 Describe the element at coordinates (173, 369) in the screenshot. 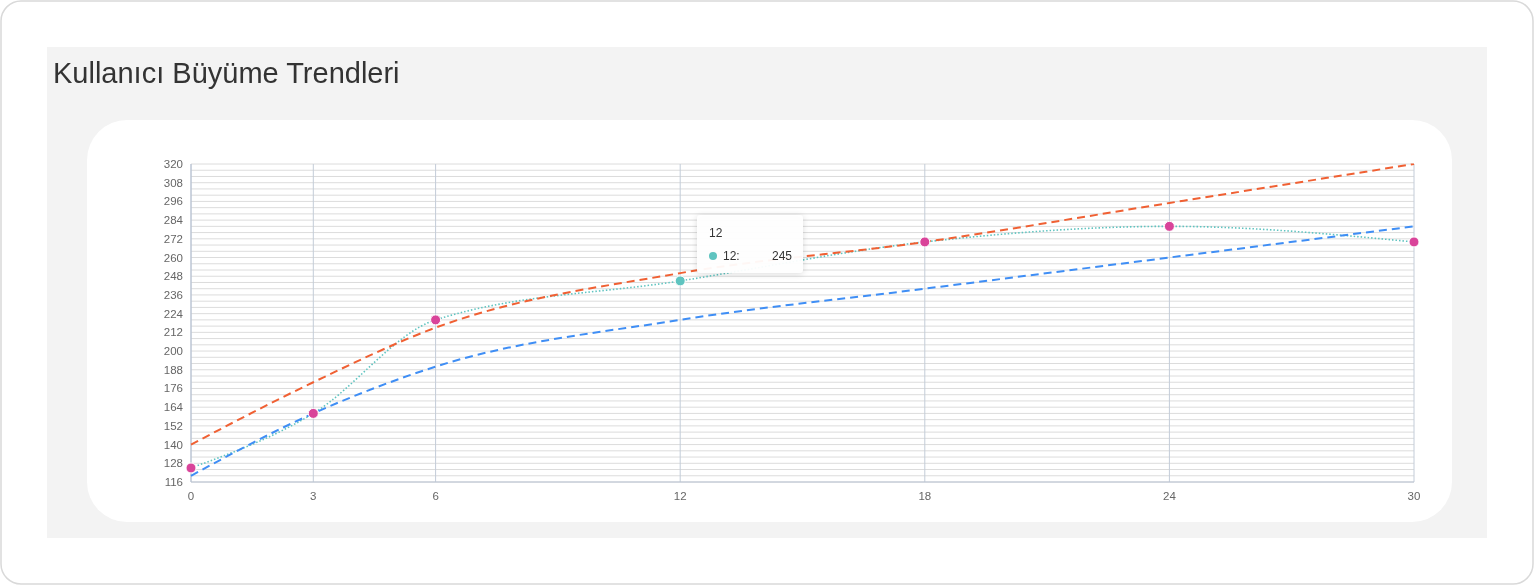

I see `y-tick-label: 188` at that location.